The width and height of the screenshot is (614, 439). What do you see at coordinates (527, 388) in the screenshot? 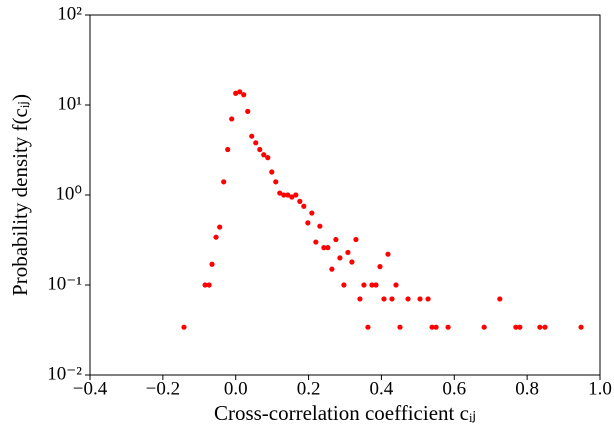
I see `x-tick-label: 0.8` at bounding box center [527, 388].